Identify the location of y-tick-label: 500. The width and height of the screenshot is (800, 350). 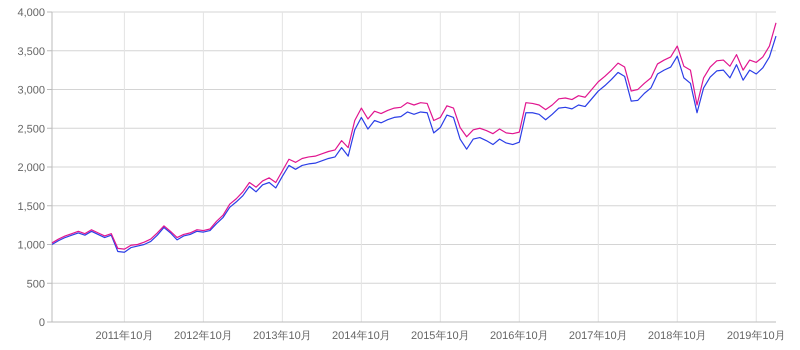
(35, 284).